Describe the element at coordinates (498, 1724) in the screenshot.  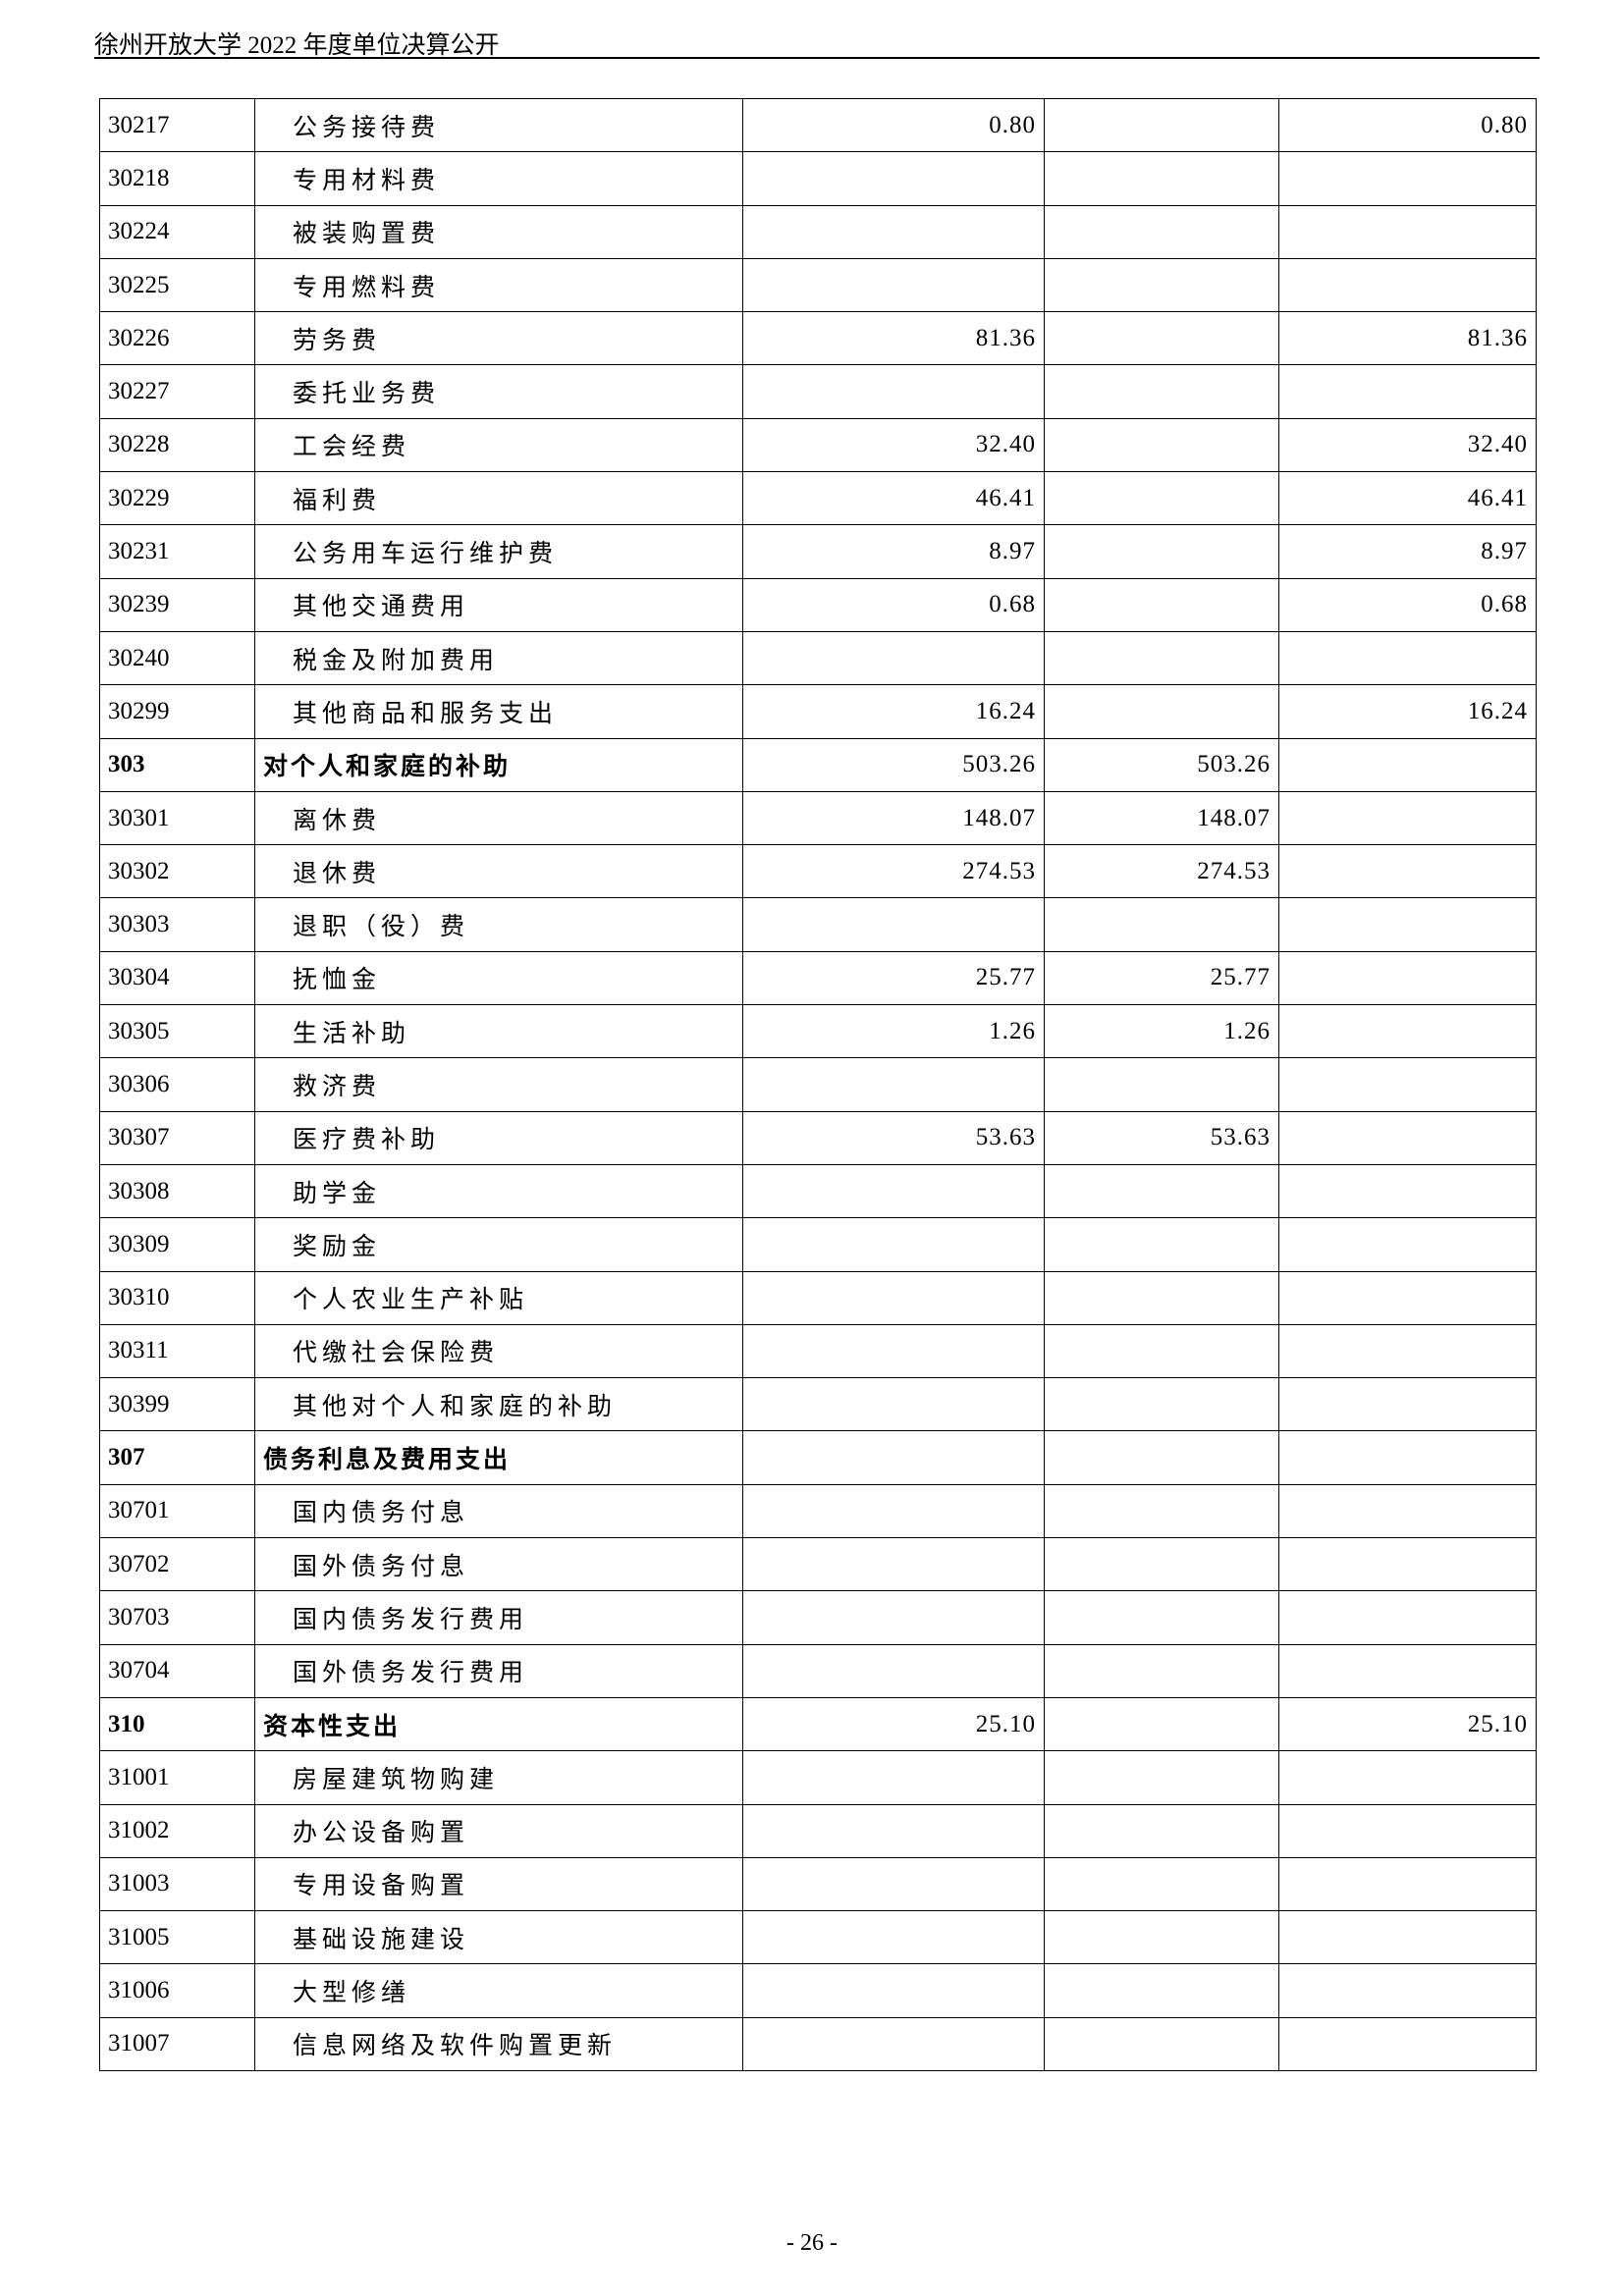
I see `row-name: 资本性支出` at that location.